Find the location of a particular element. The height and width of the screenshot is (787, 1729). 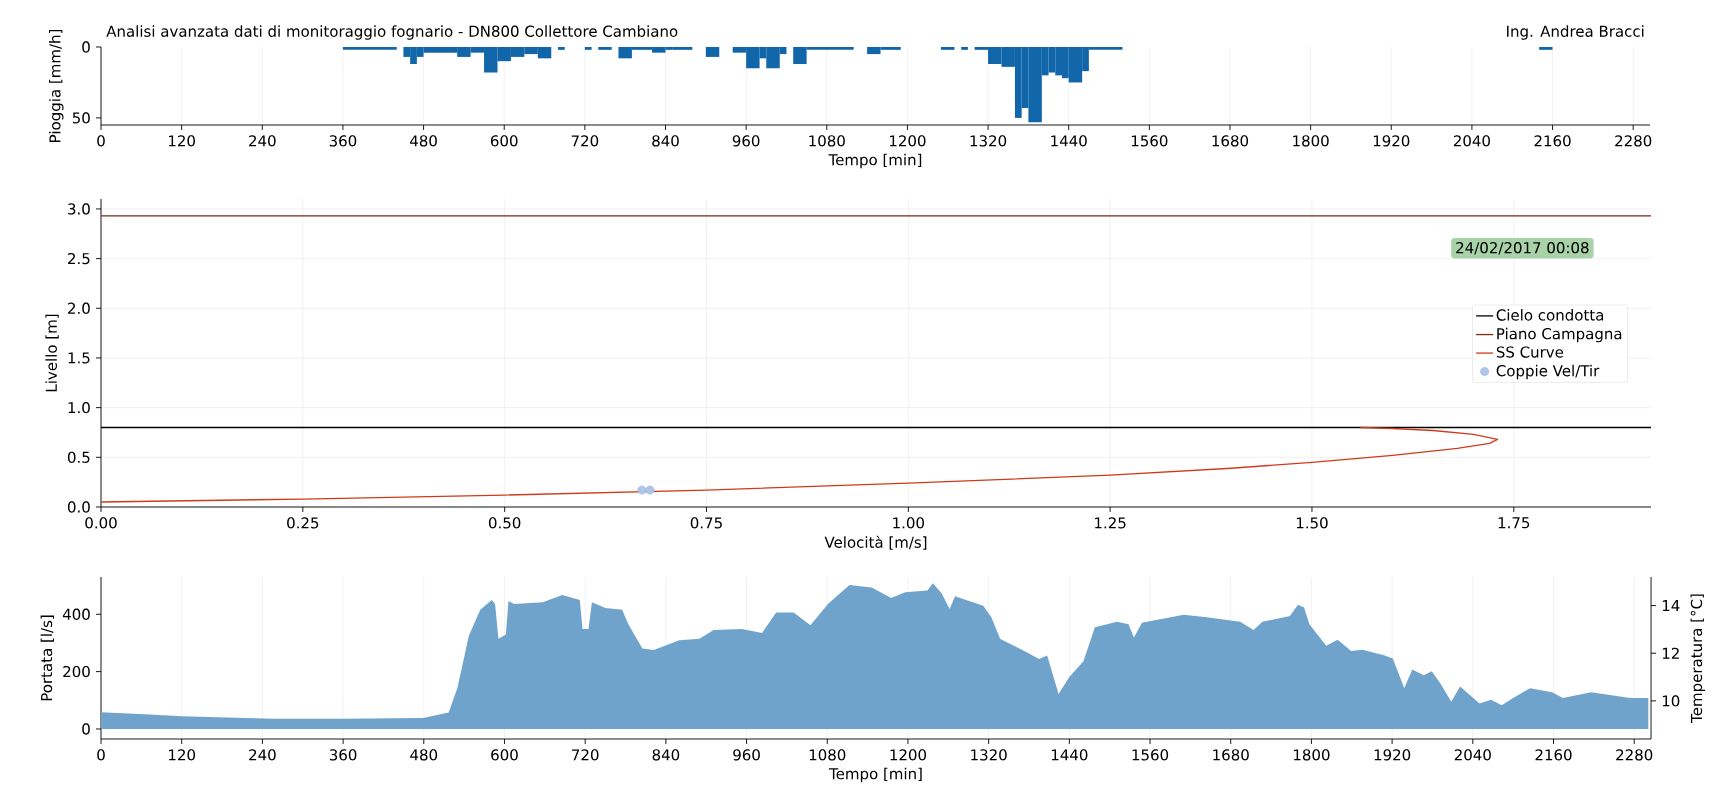

x-tick-label: 1.50 is located at coordinates (1312, 523).